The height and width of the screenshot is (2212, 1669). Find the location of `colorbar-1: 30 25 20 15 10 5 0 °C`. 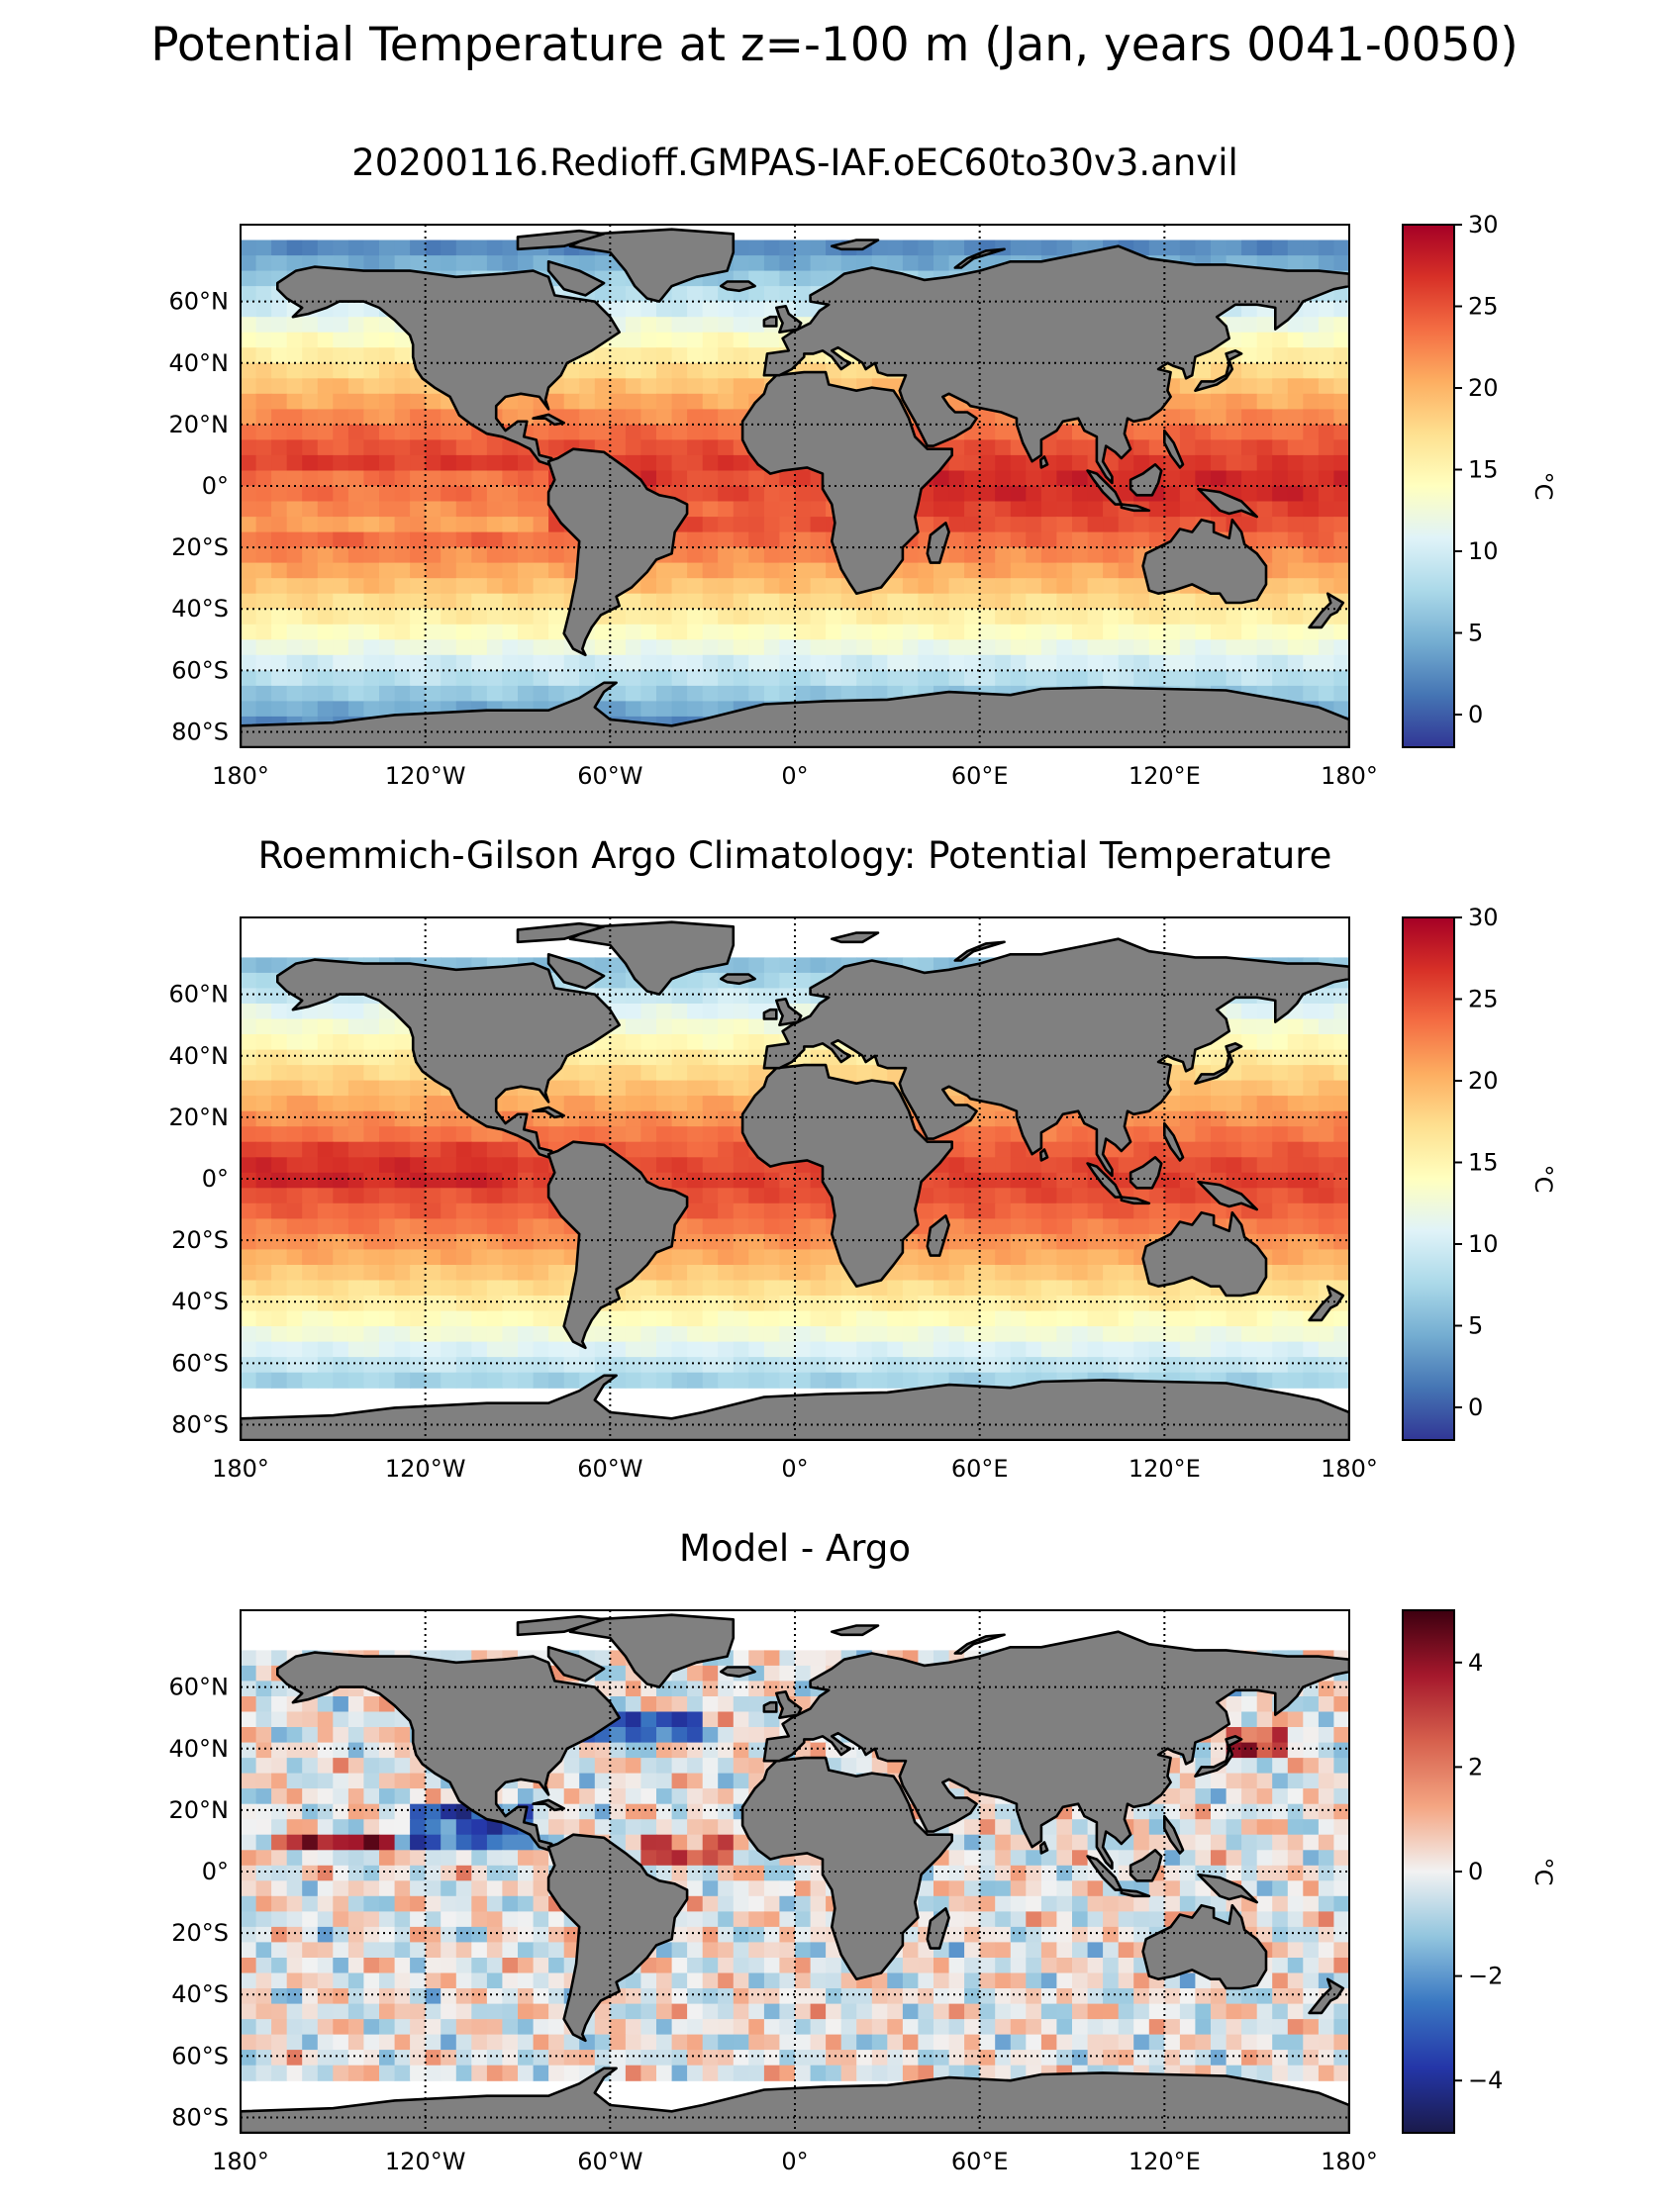

colorbar-1: 30 25 20 15 10 5 0 °C is located at coordinates (1479, 479).